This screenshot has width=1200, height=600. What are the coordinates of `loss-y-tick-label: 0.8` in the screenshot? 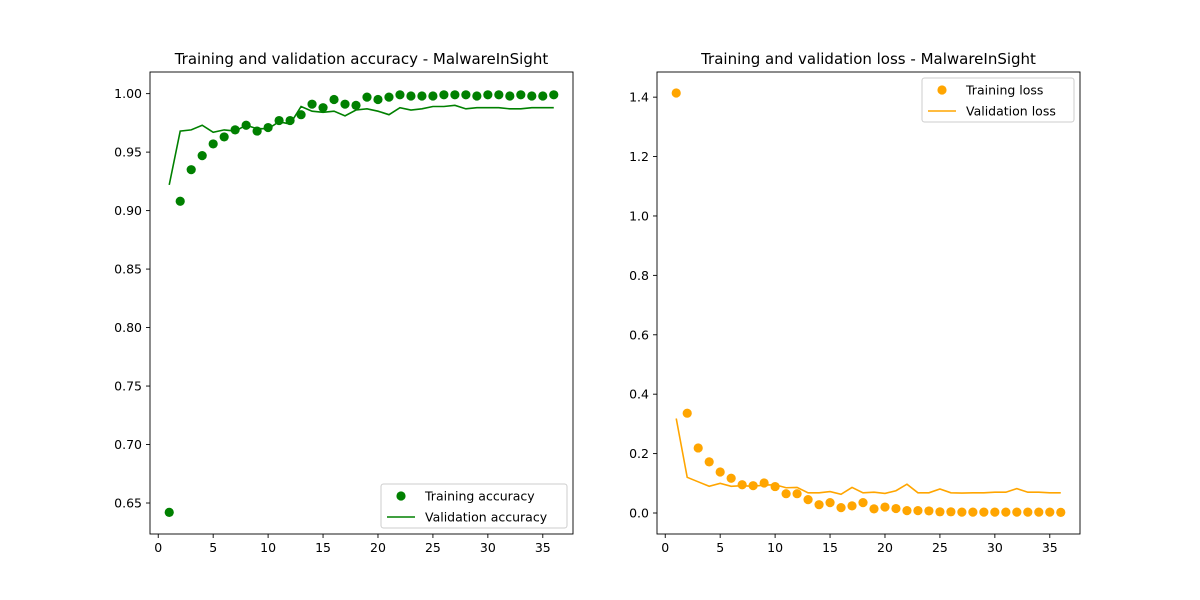 It's located at (639, 275).